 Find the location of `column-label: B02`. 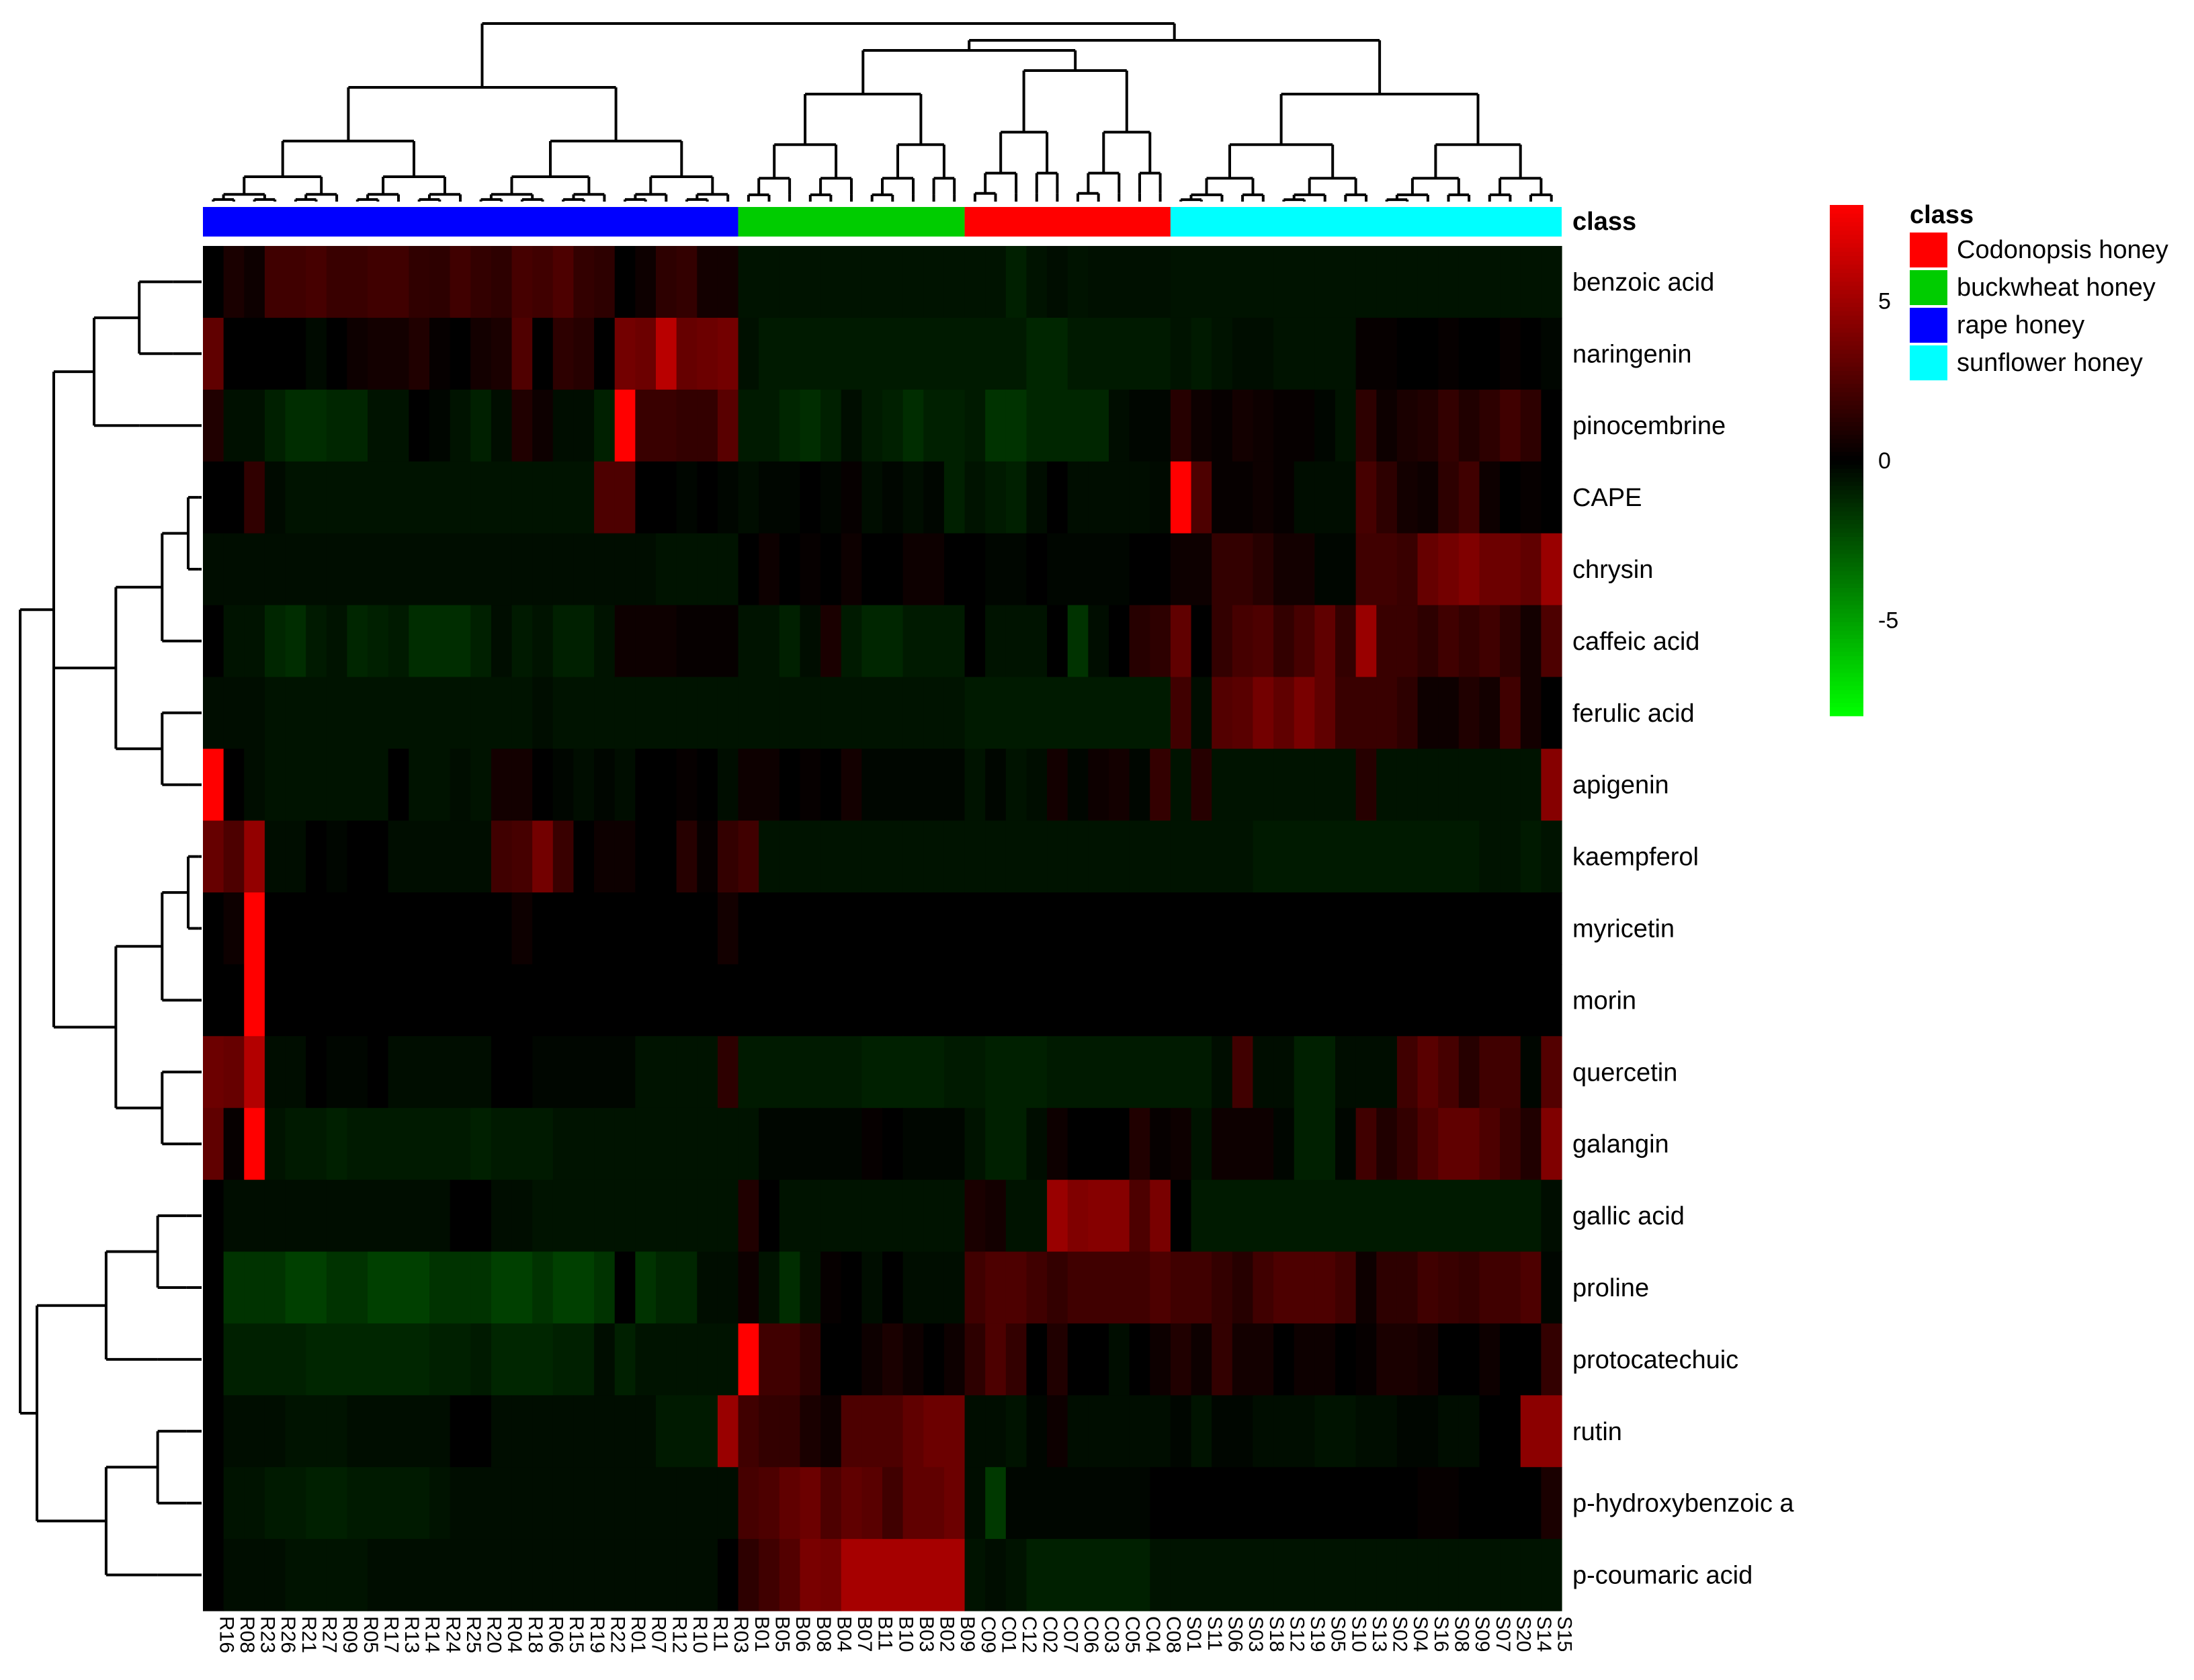

column-label: B02 is located at coordinates (947, 1634).